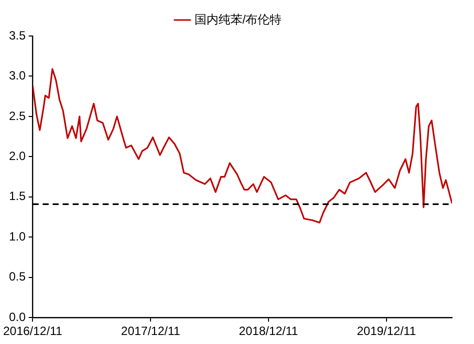 The width and height of the screenshot is (474, 344). Describe the element at coordinates (268, 331) in the screenshot. I see `x-tick-label: 2018/12/11` at that location.